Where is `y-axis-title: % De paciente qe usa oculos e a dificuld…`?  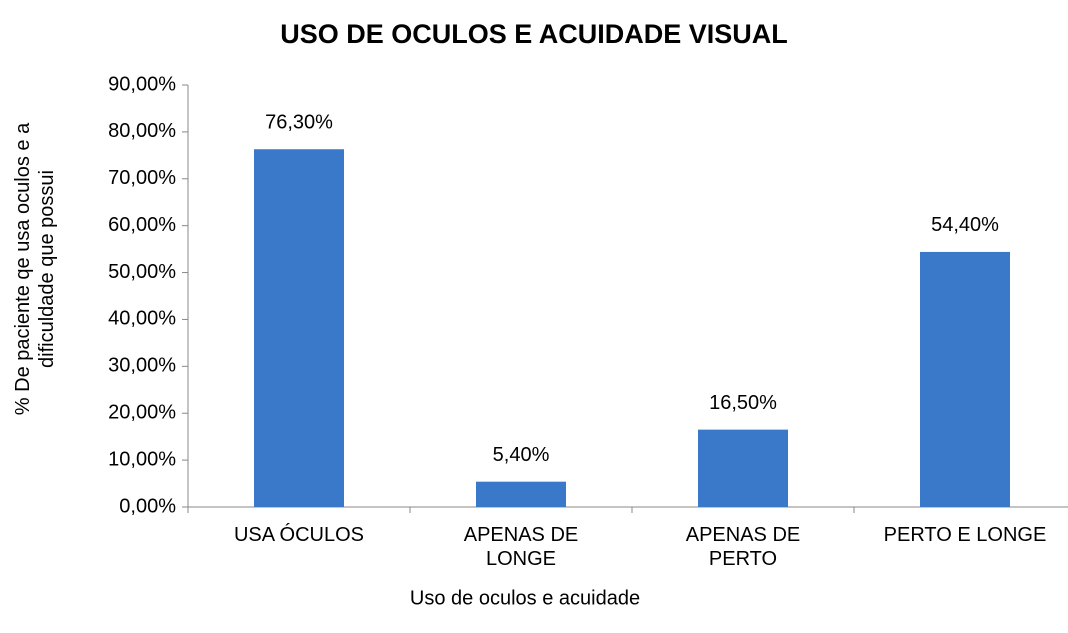
y-axis-title: % De paciente qe usa oculos e a dificuld… is located at coordinates (35, 269).